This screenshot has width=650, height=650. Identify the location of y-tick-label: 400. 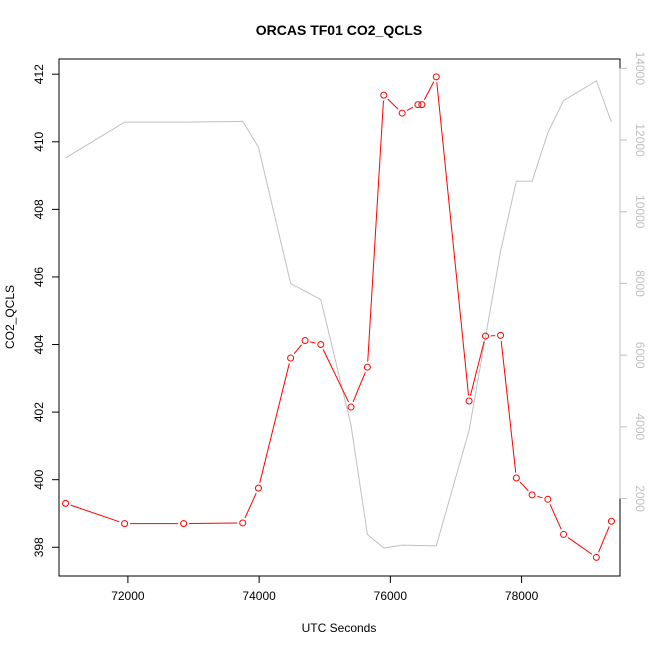
(39, 479).